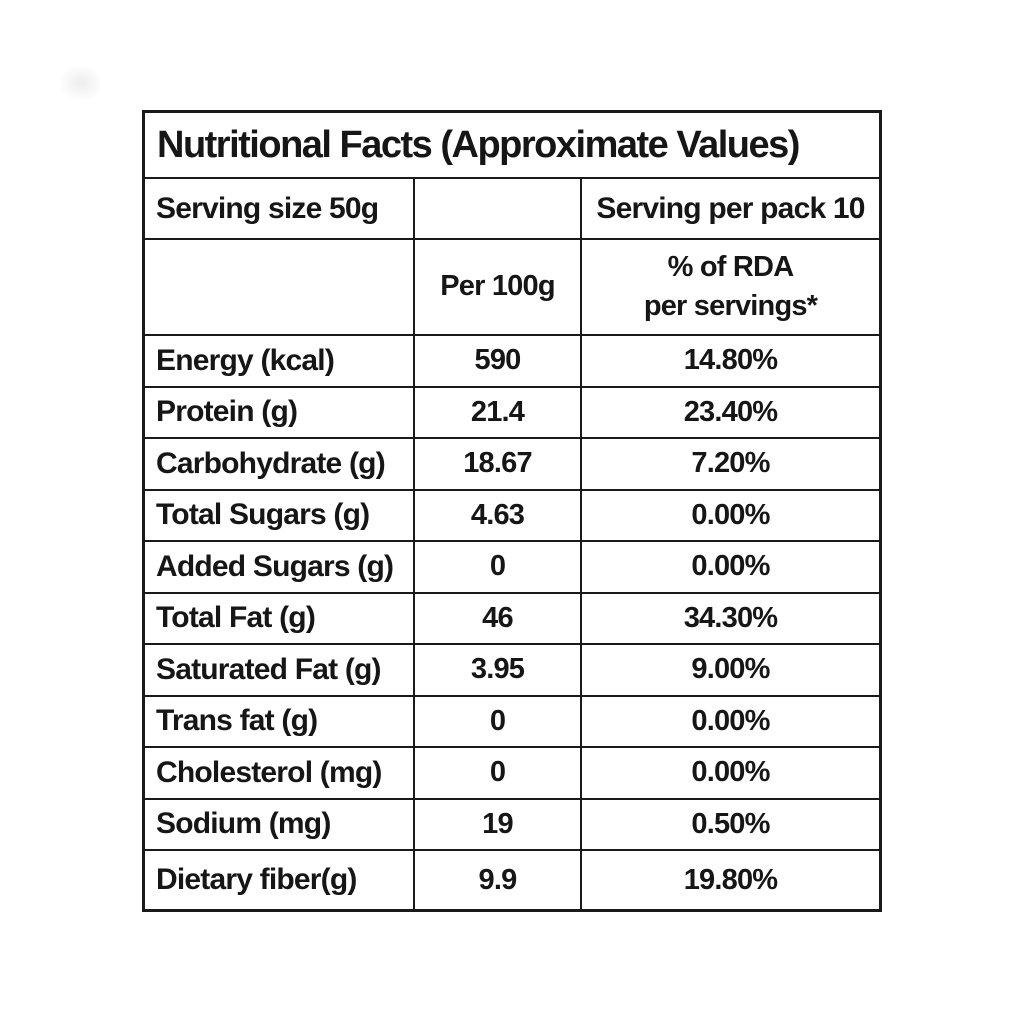 The width and height of the screenshot is (1024, 1024). I want to click on serving-size: Serving size 50g, so click(279, 207).